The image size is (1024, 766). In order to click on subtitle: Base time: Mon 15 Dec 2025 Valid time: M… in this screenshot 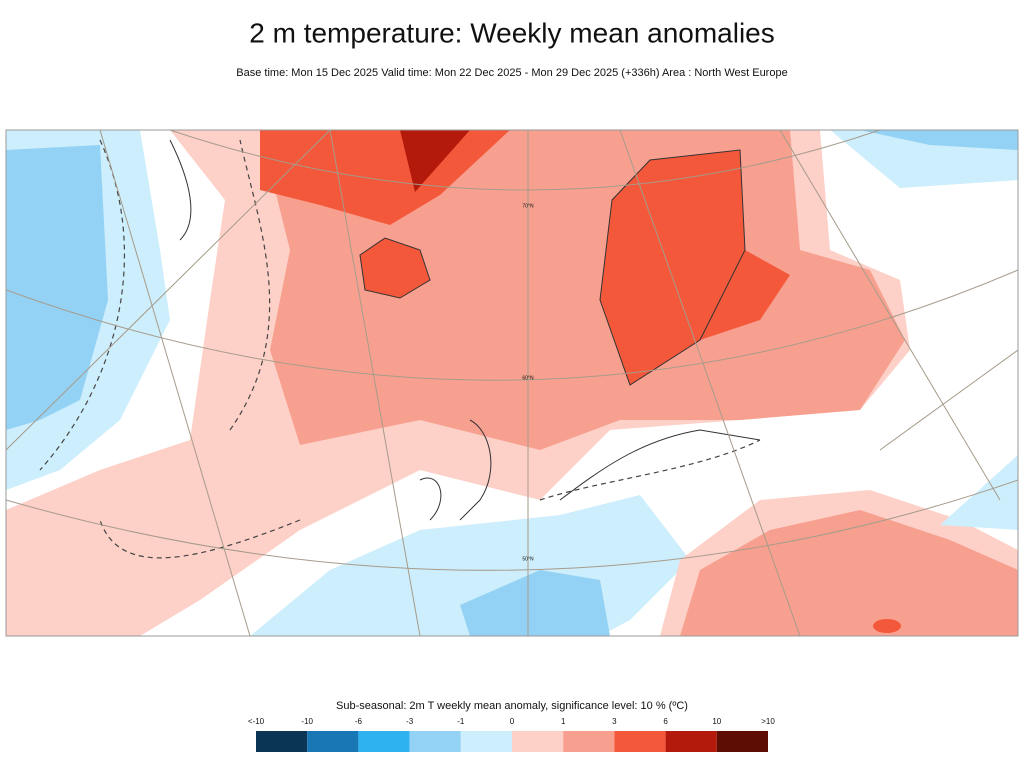, I will do `click(511, 73)`.